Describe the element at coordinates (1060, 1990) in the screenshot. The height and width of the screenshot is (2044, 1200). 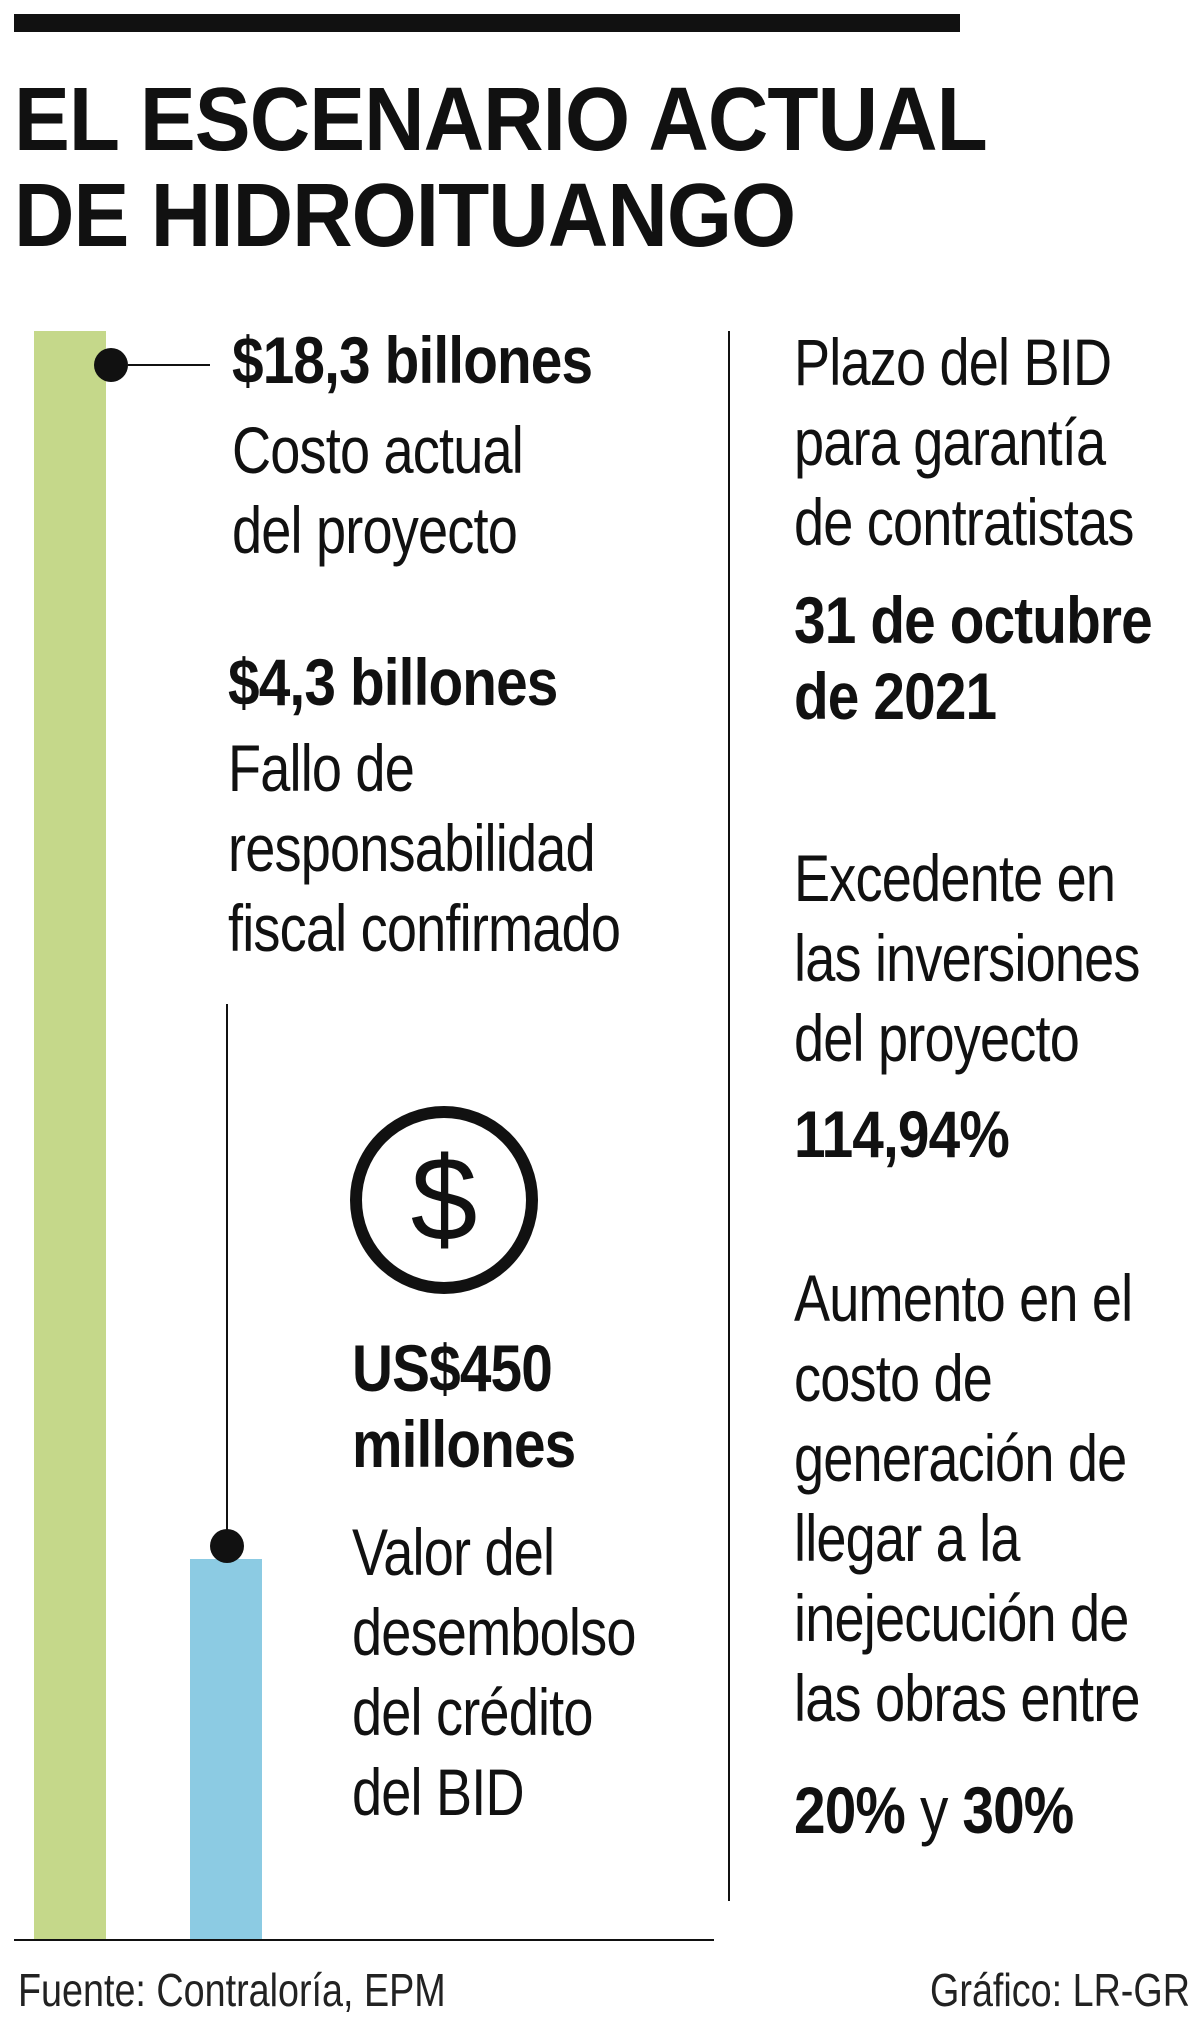
I see `graphic-credit: Gráfico: LR-GR` at that location.